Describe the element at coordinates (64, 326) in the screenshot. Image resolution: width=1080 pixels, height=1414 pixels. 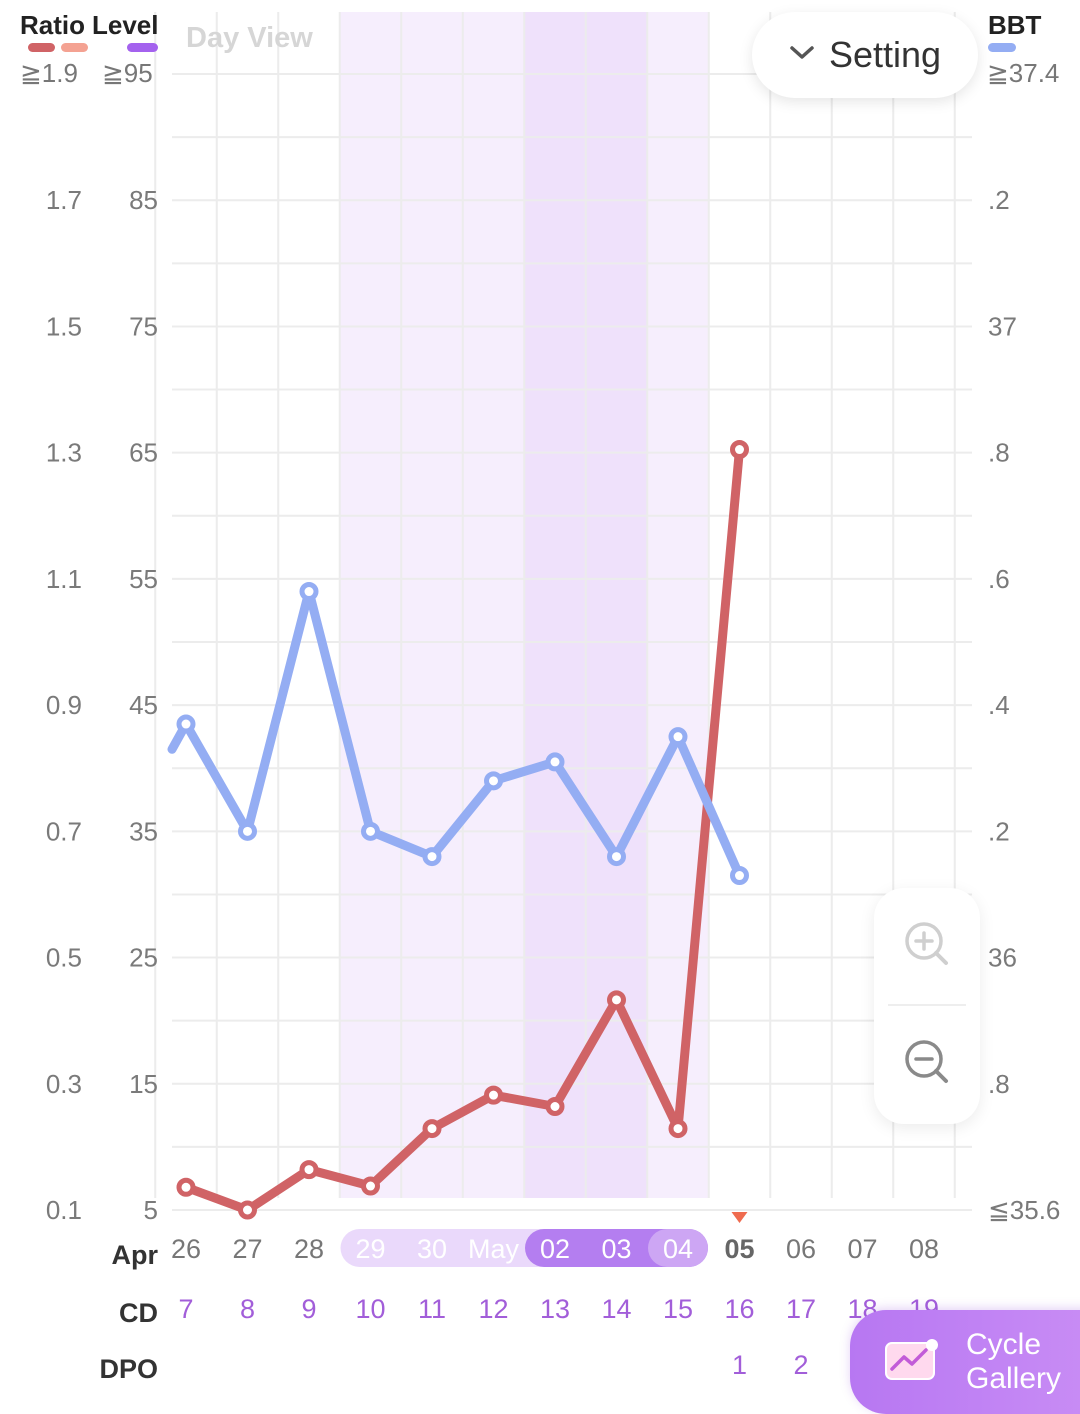
I see `ratio-tick-label: 1.5` at that location.